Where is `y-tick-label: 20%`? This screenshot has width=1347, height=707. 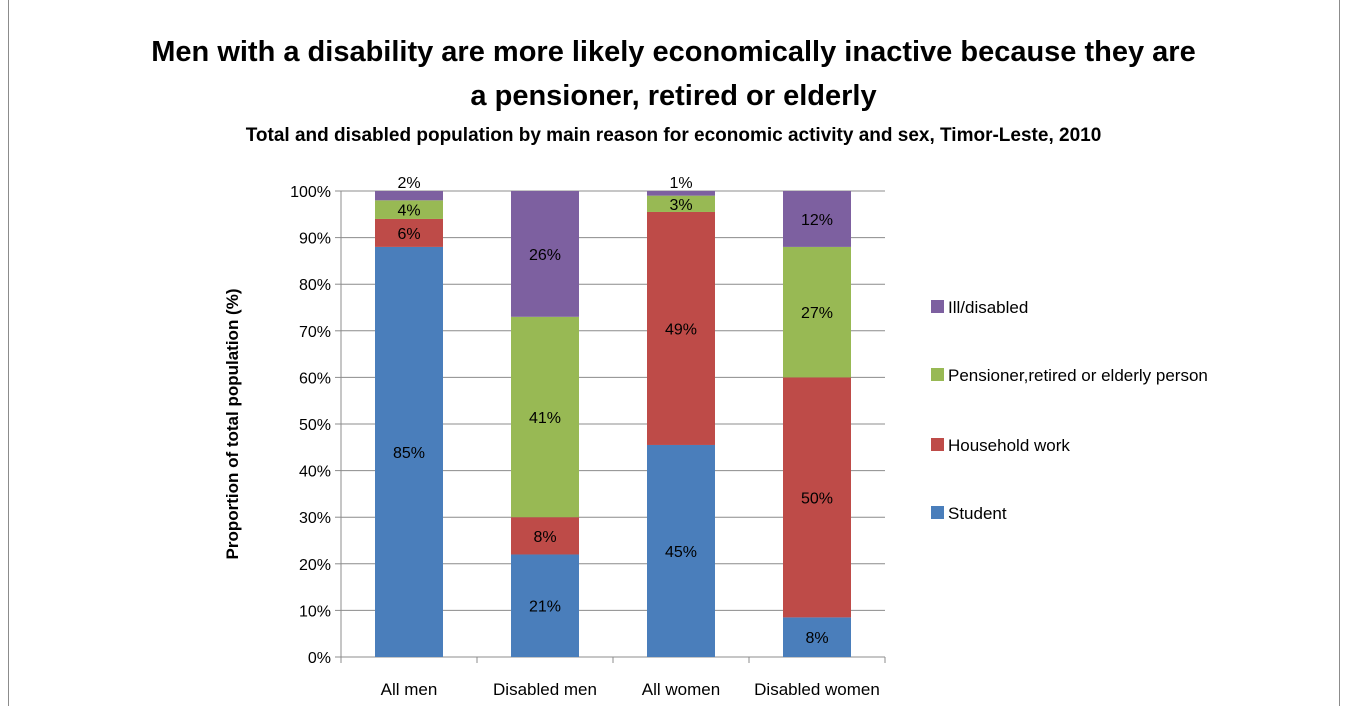
y-tick-label: 20% is located at coordinates (315, 565).